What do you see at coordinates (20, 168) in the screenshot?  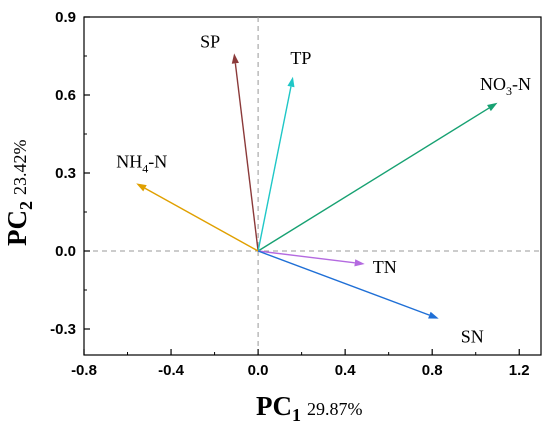 I see `y-axis-title-pct: 23.42%` at bounding box center [20, 168].